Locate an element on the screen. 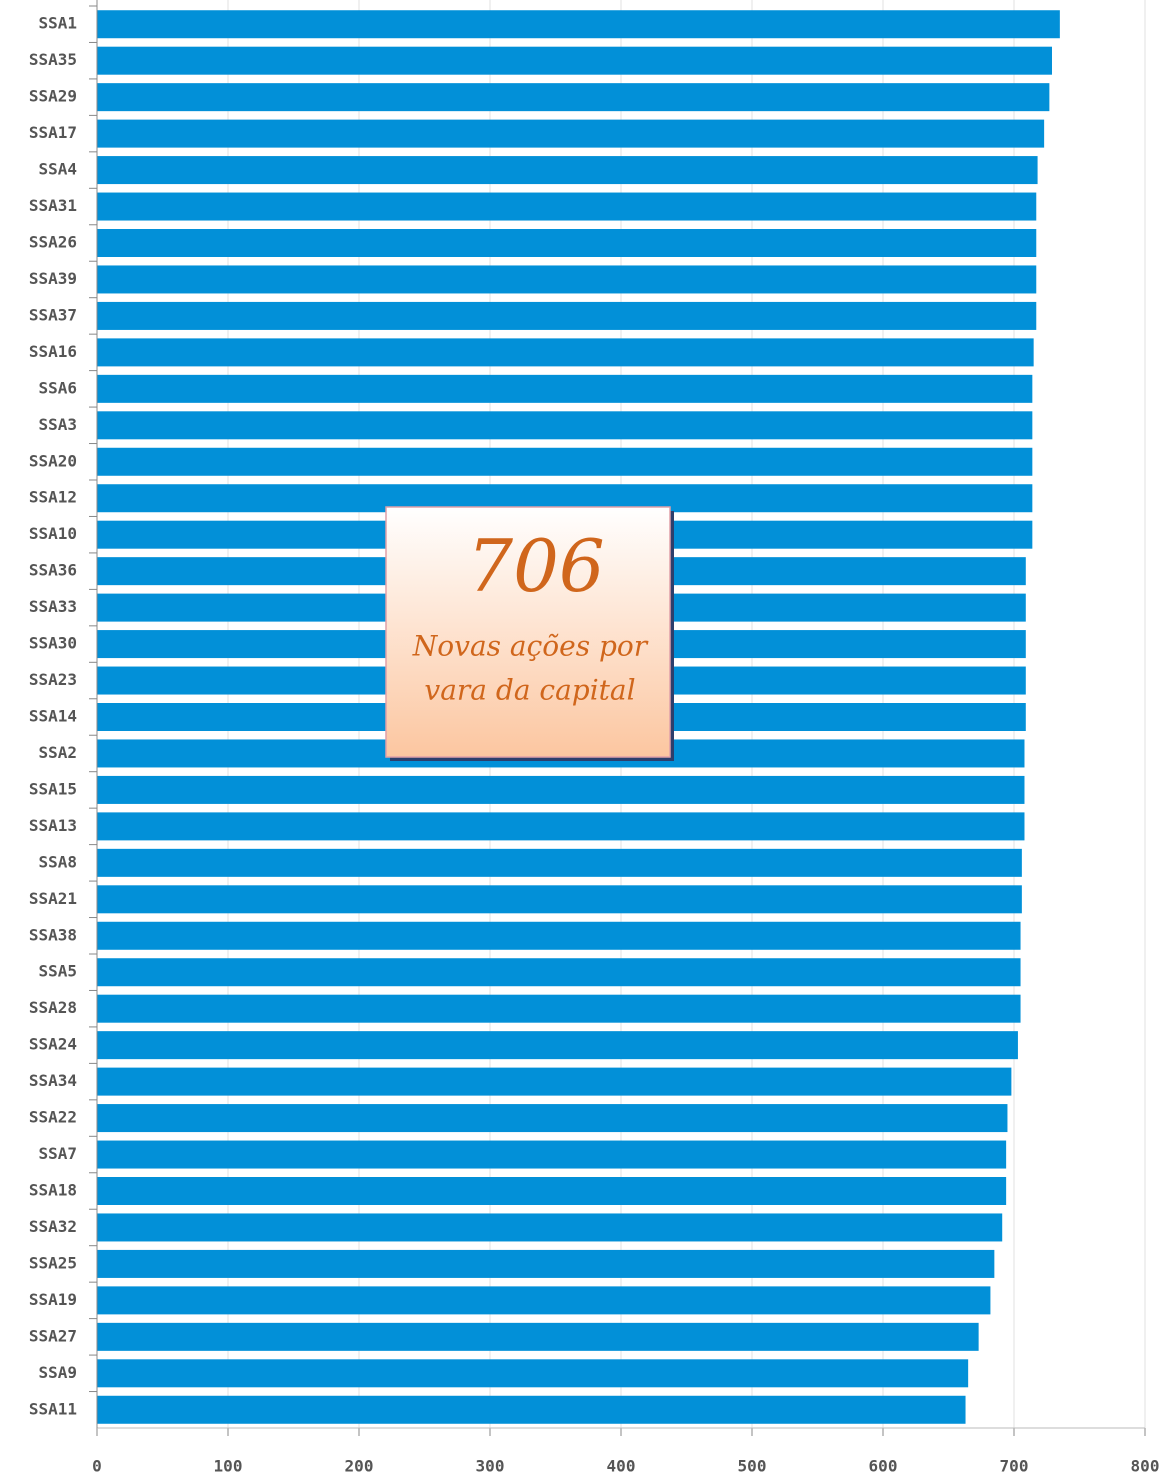  x-tick-label: 0 is located at coordinates (97, 1466).